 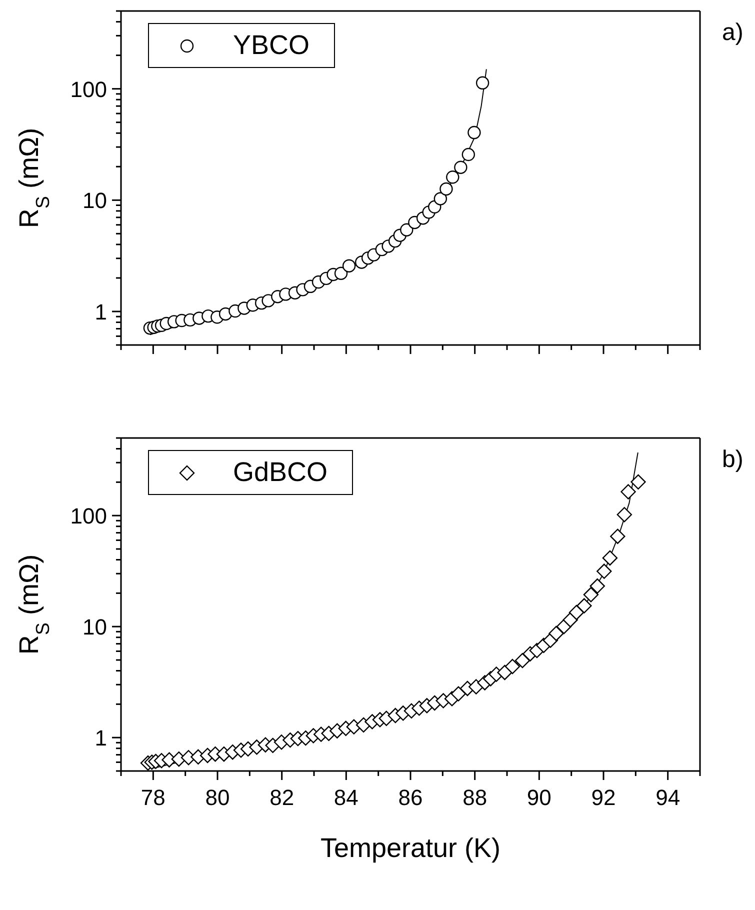 I want to click on x-tick-label: 86, so click(x=410, y=797).